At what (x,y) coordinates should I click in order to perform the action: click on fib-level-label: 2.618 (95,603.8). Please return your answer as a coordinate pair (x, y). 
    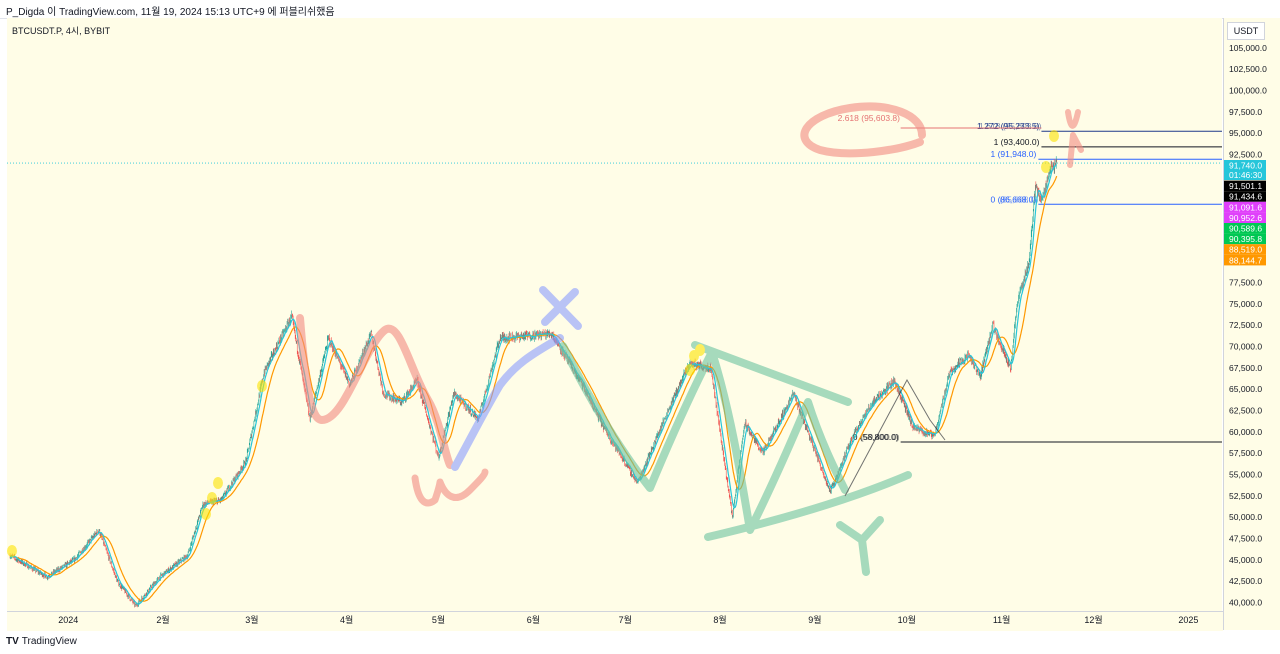
    Looking at the image, I should click on (869, 118).